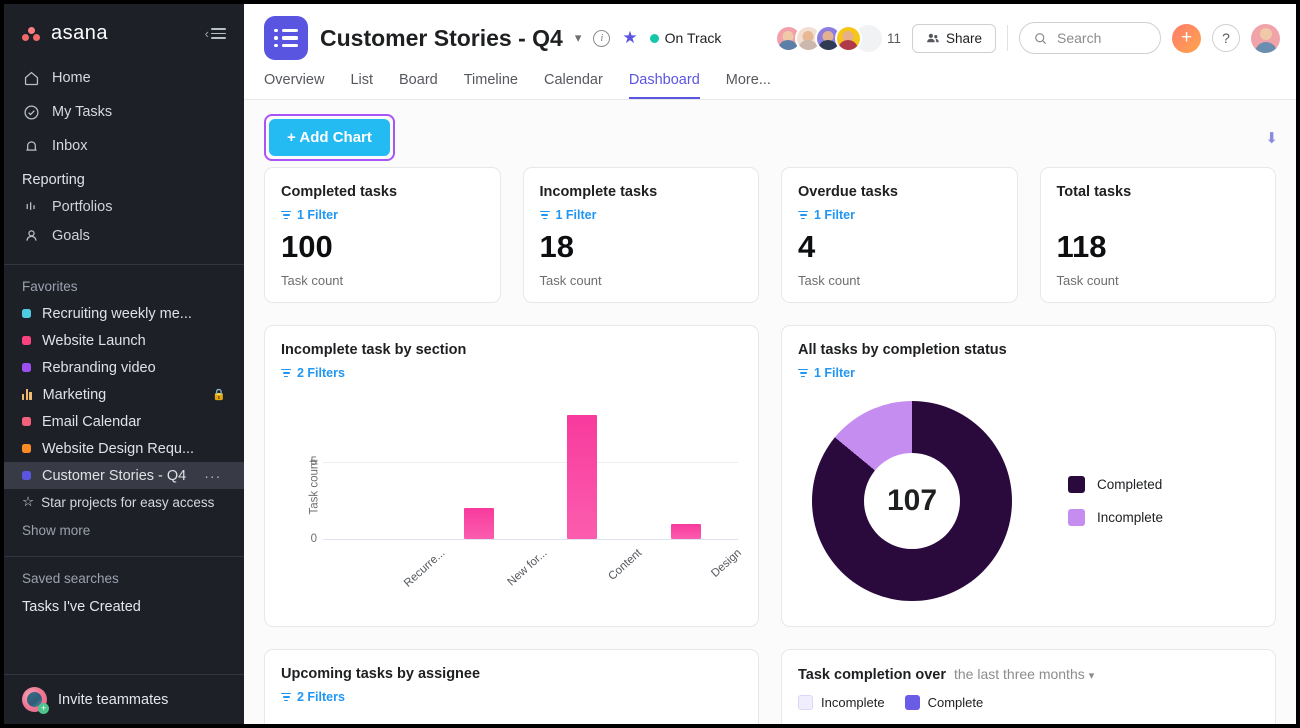 This screenshot has width=1300, height=728. What do you see at coordinates (81, 607) in the screenshot?
I see `saved-search-tasks-ive-created: Tasks I've Created` at bounding box center [81, 607].